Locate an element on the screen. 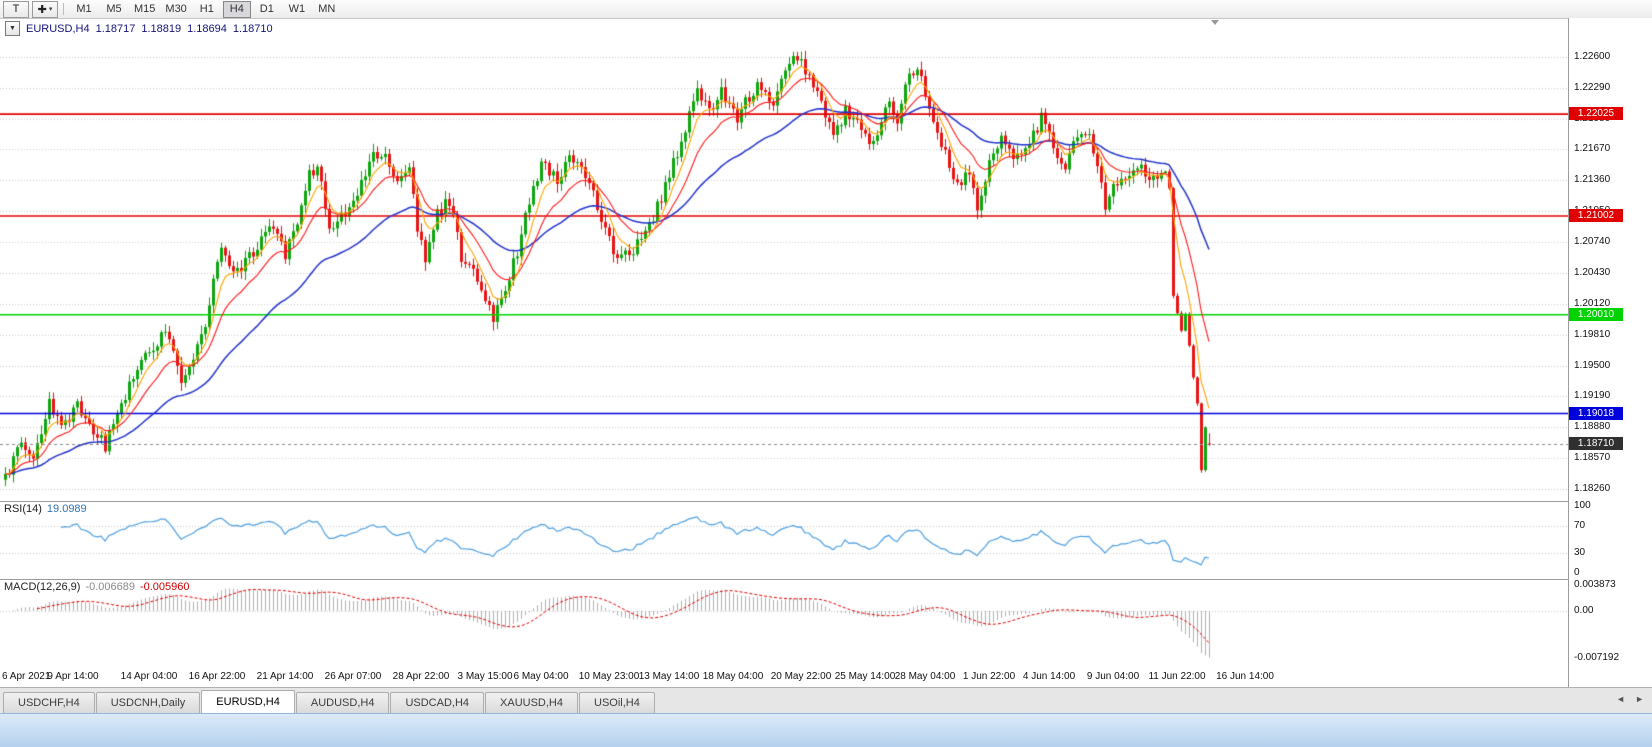 This screenshot has height=747, width=1652. price-axis-label: 1.19190 is located at coordinates (1592, 396).